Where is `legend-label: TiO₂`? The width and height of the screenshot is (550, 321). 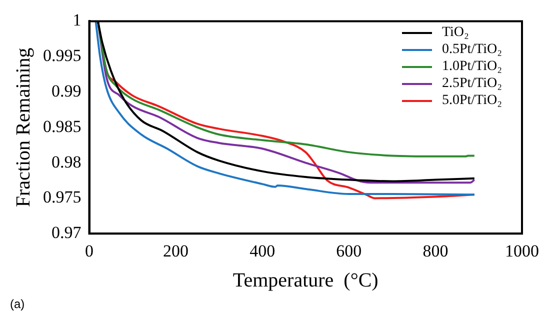
legend-label: TiO₂ is located at coordinates (455, 32).